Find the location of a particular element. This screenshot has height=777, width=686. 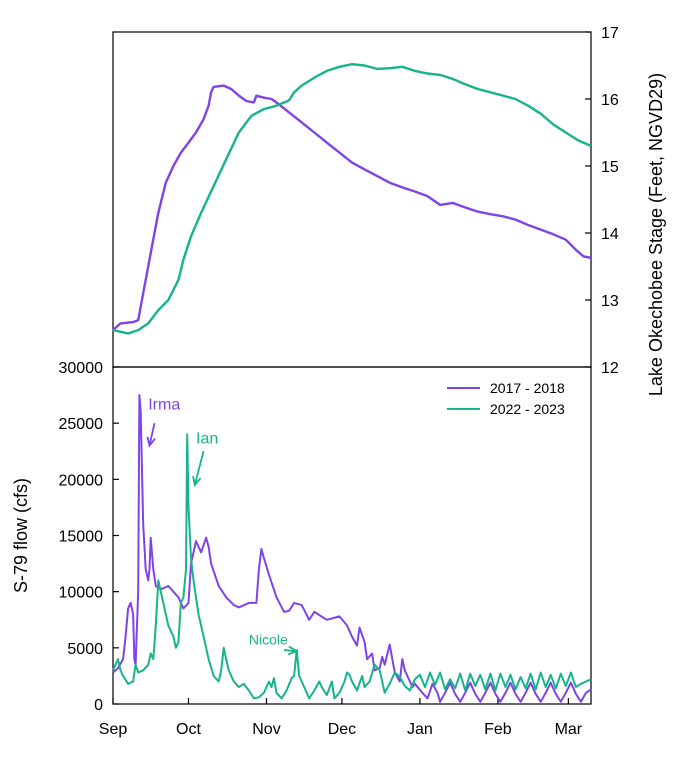

legend-label-2022: 2022 - 2023 is located at coordinates (527, 409).